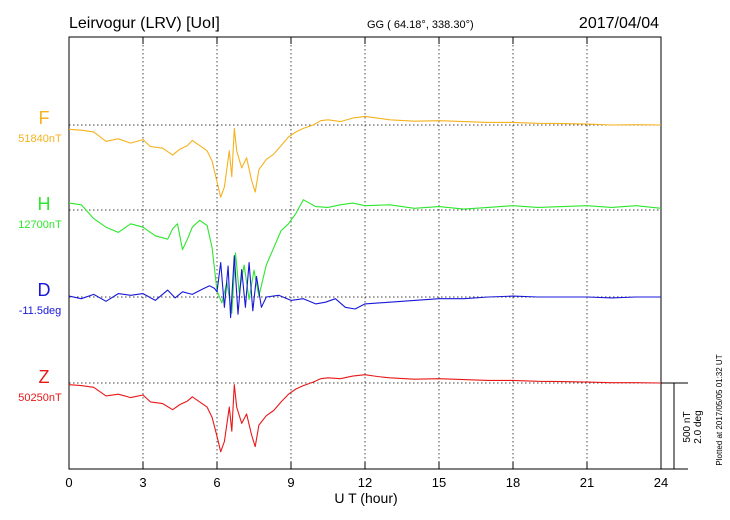 The height and width of the screenshot is (520, 730). I want to click on x-tick-label-3: 3, so click(142, 482).